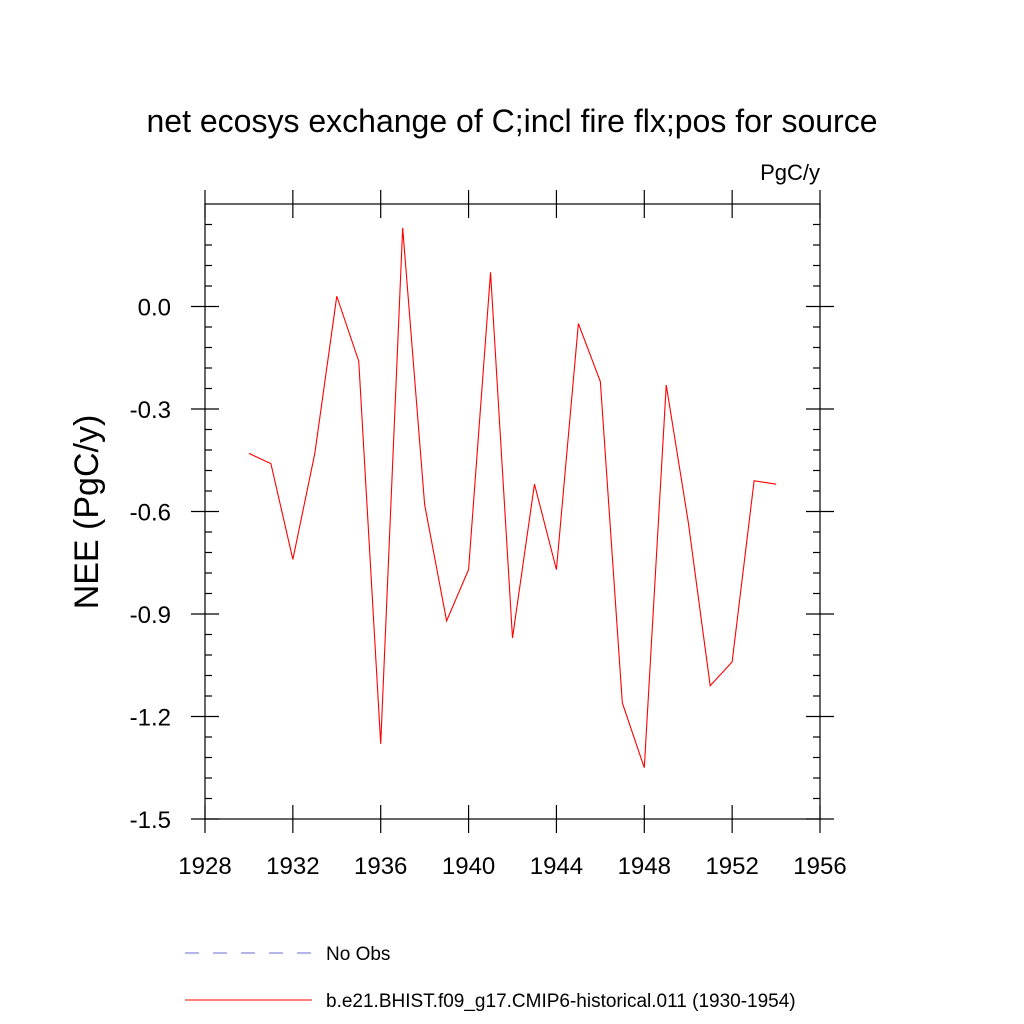 This screenshot has height=1024, width=1024. I want to click on x-tick-label: 1932, so click(292, 866).